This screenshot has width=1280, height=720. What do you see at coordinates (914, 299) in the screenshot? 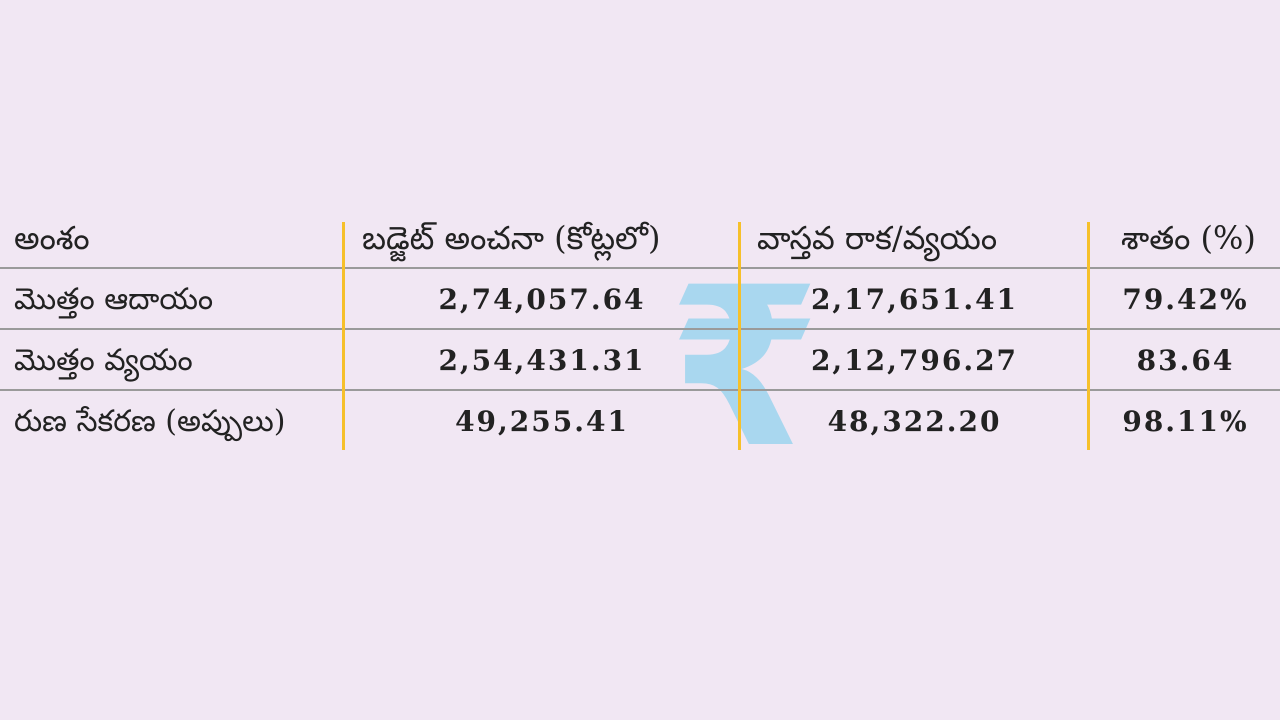
I see `actual-value: 2,17,651.41` at bounding box center [914, 299].